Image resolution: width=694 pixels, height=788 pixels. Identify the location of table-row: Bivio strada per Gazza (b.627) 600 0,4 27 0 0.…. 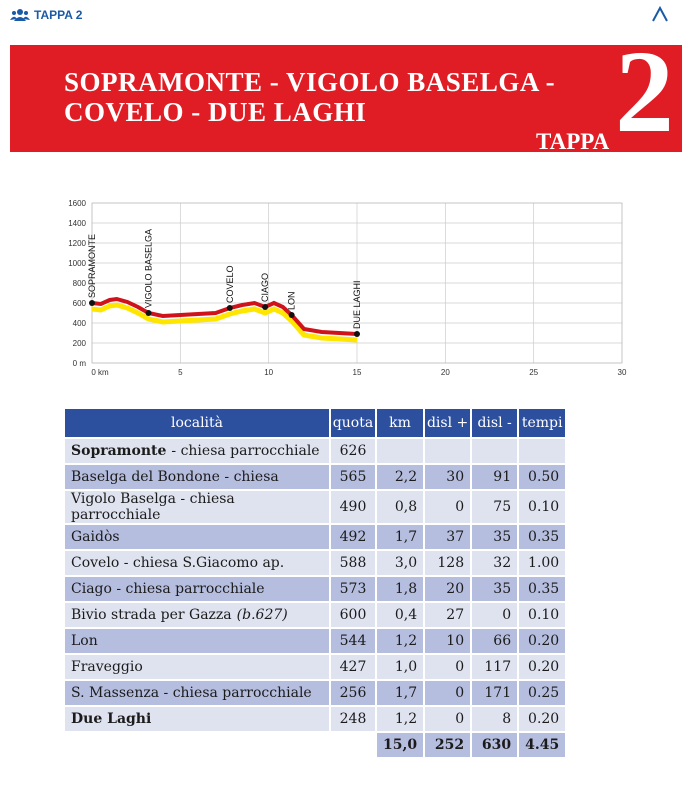
(315, 615).